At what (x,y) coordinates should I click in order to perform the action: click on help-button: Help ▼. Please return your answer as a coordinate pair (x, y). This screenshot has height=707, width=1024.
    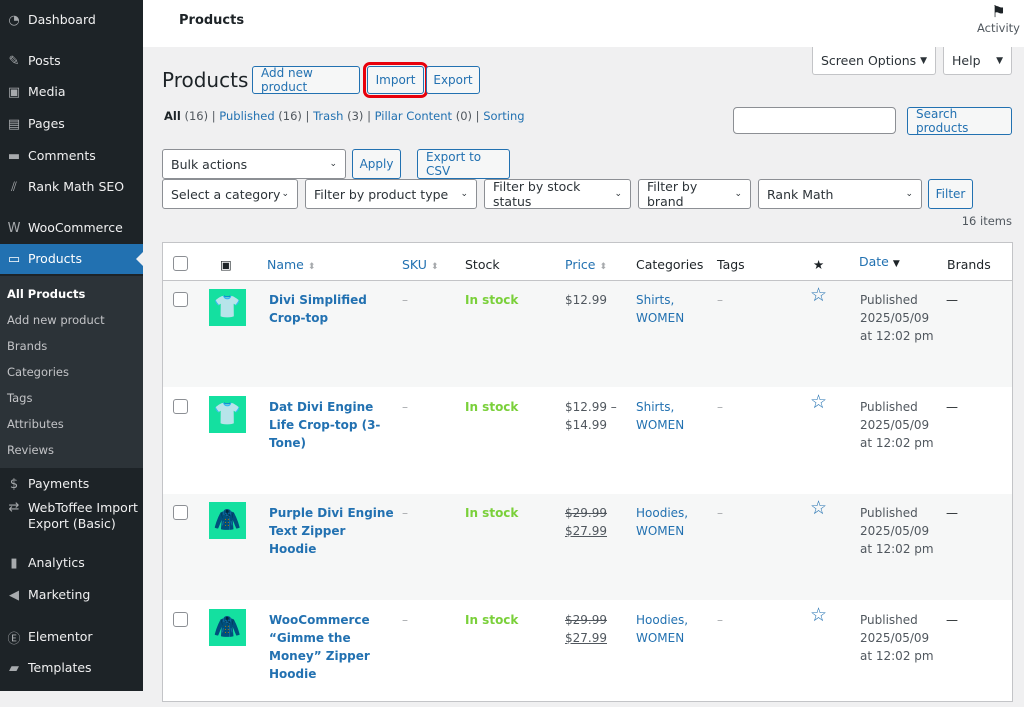
    Looking at the image, I should click on (977, 61).